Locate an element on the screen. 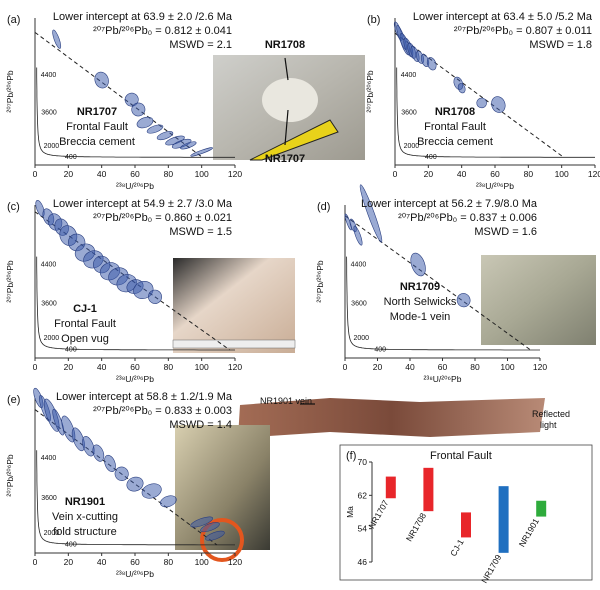 The width and height of the screenshot is (600, 590). intercept-text: Lower intercept at 63.9 ± 2.0 /2.6 Ma is located at coordinates (143, 17).